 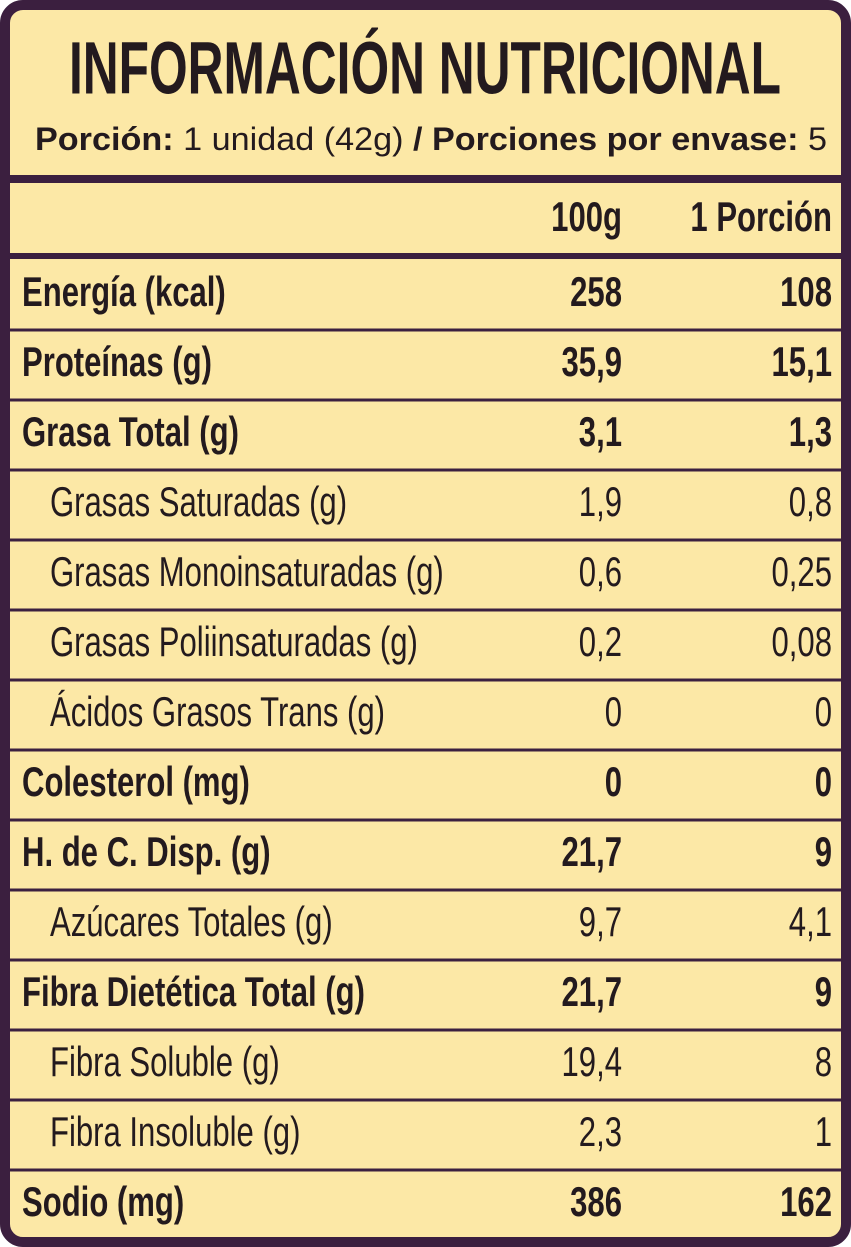 I want to click on subtitle-part: / Porciones por envase:, so click(x=606, y=139).